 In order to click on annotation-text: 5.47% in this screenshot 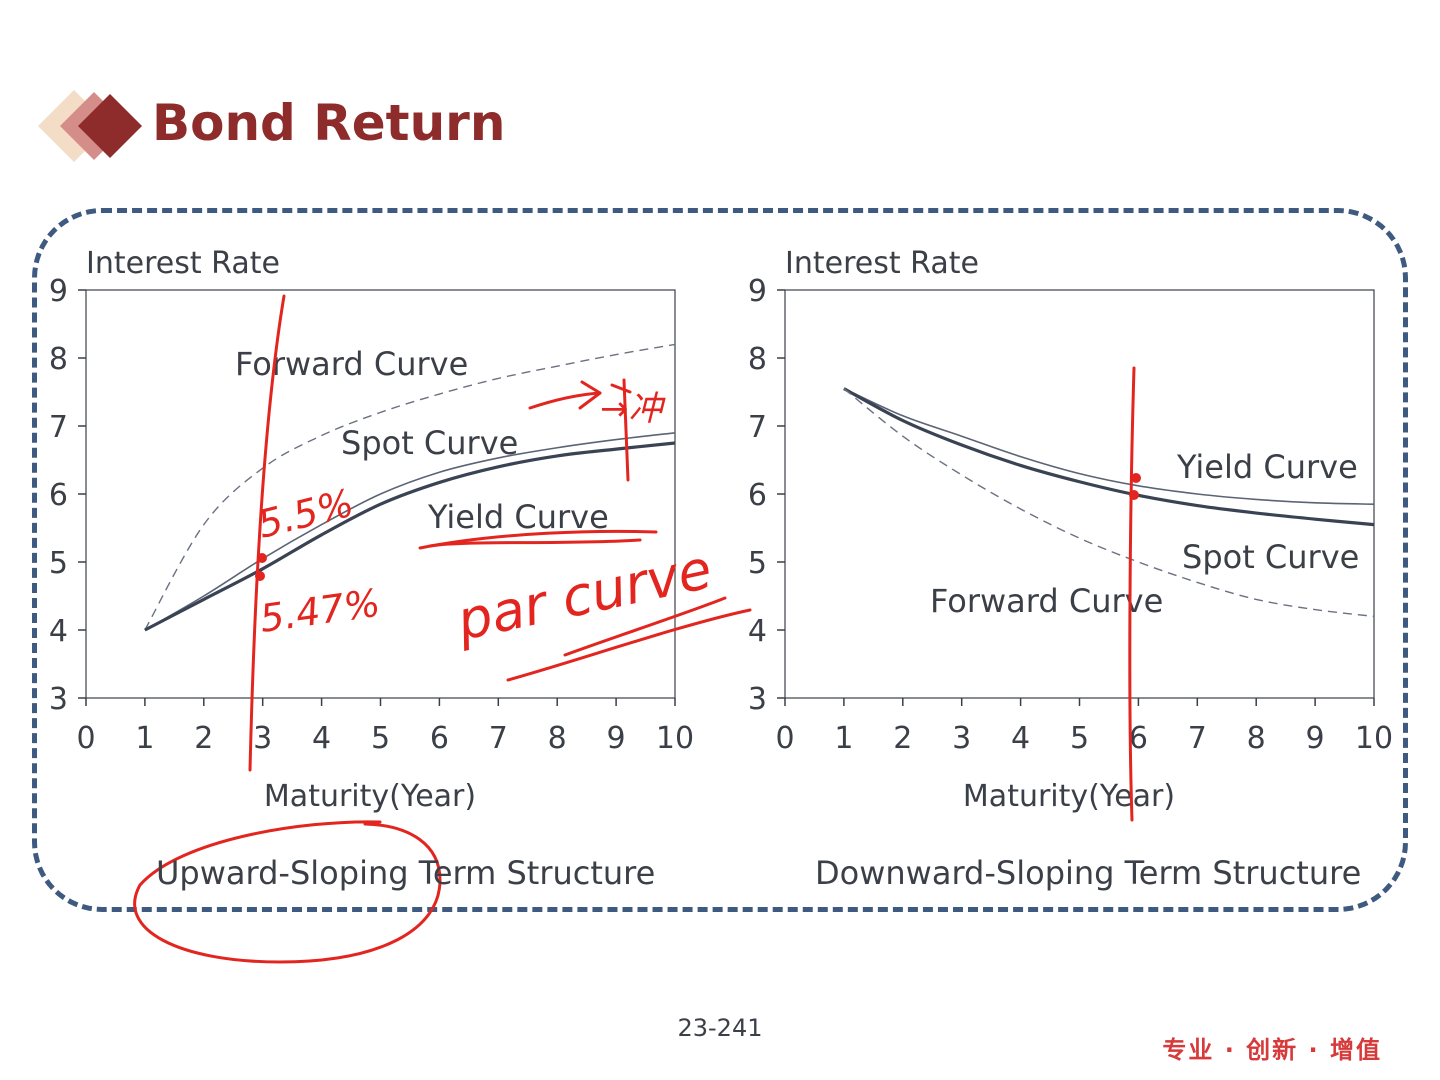, I will do `click(320, 611)`.